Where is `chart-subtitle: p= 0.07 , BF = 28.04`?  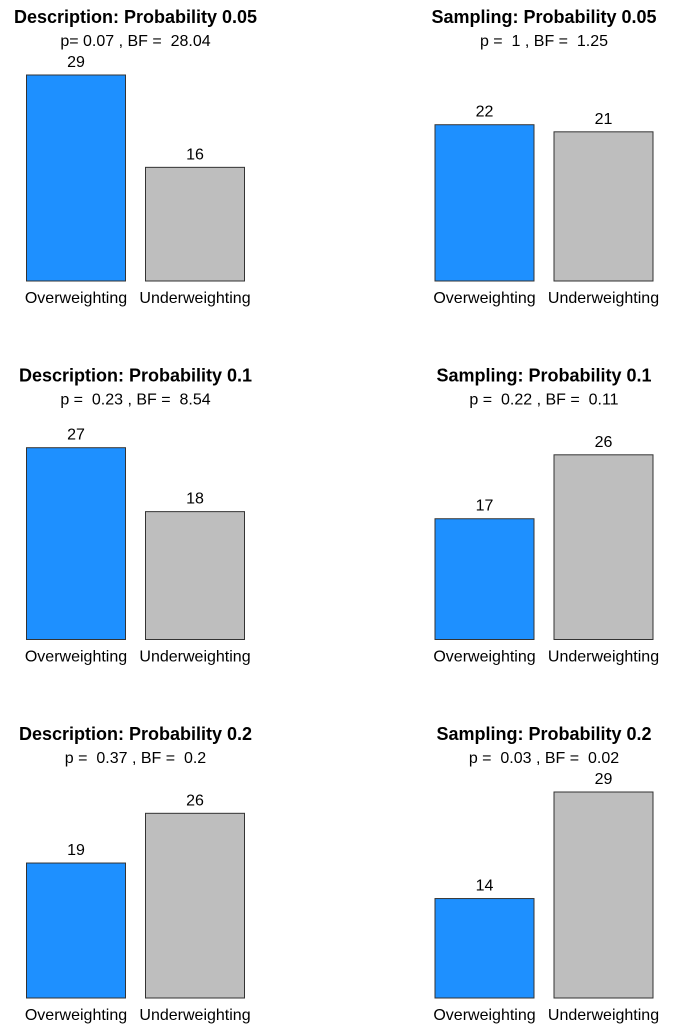
chart-subtitle: p= 0.07 , BF = 28.04 is located at coordinates (135, 41).